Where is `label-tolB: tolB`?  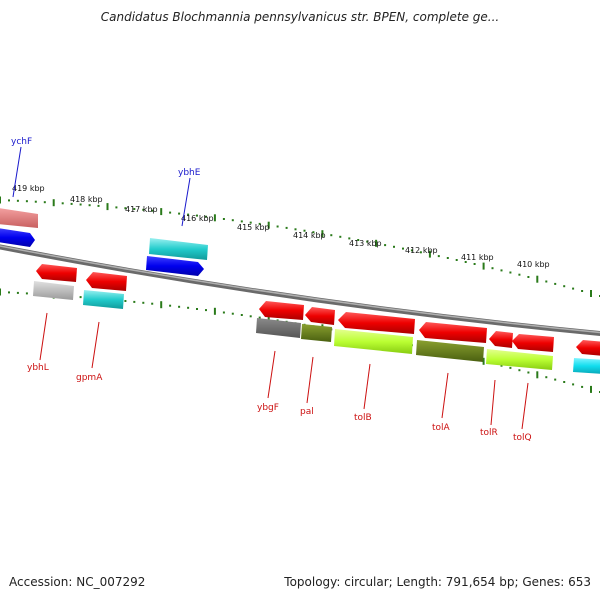 label-tolB: tolB is located at coordinates (363, 418).